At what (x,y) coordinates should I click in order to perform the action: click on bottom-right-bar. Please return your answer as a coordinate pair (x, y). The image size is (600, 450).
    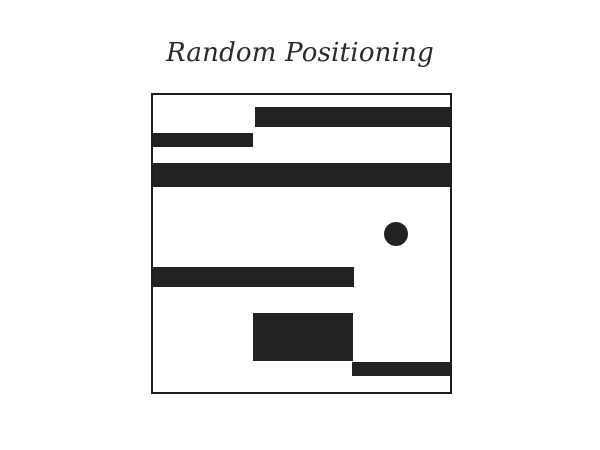
    Looking at the image, I should click on (401, 369).